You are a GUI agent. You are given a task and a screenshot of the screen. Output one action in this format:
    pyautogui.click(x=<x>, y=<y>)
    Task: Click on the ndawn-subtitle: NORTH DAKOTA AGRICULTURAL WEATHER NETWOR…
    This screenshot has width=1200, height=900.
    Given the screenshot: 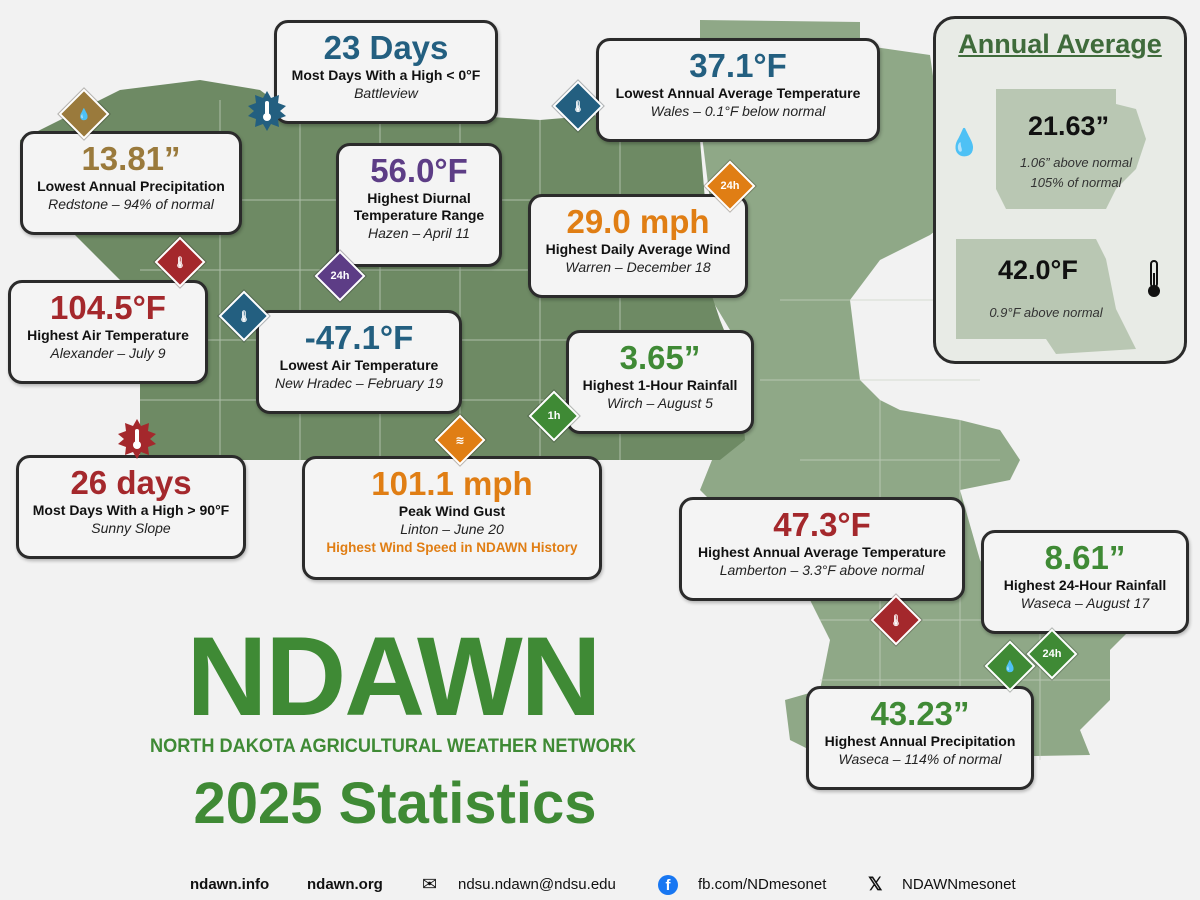 What is the action you would take?
    pyautogui.click(x=393, y=746)
    